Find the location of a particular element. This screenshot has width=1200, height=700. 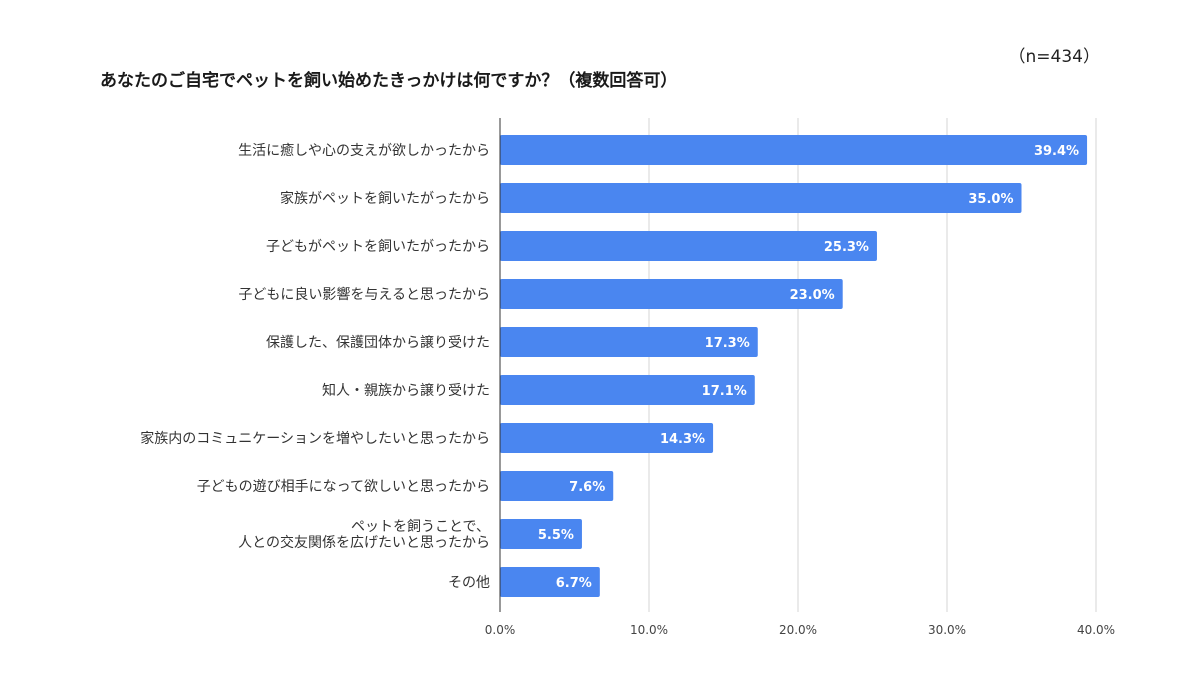

category-label: 家族内のコミュニケーションを増やしたいと思ったから is located at coordinates (315, 438).